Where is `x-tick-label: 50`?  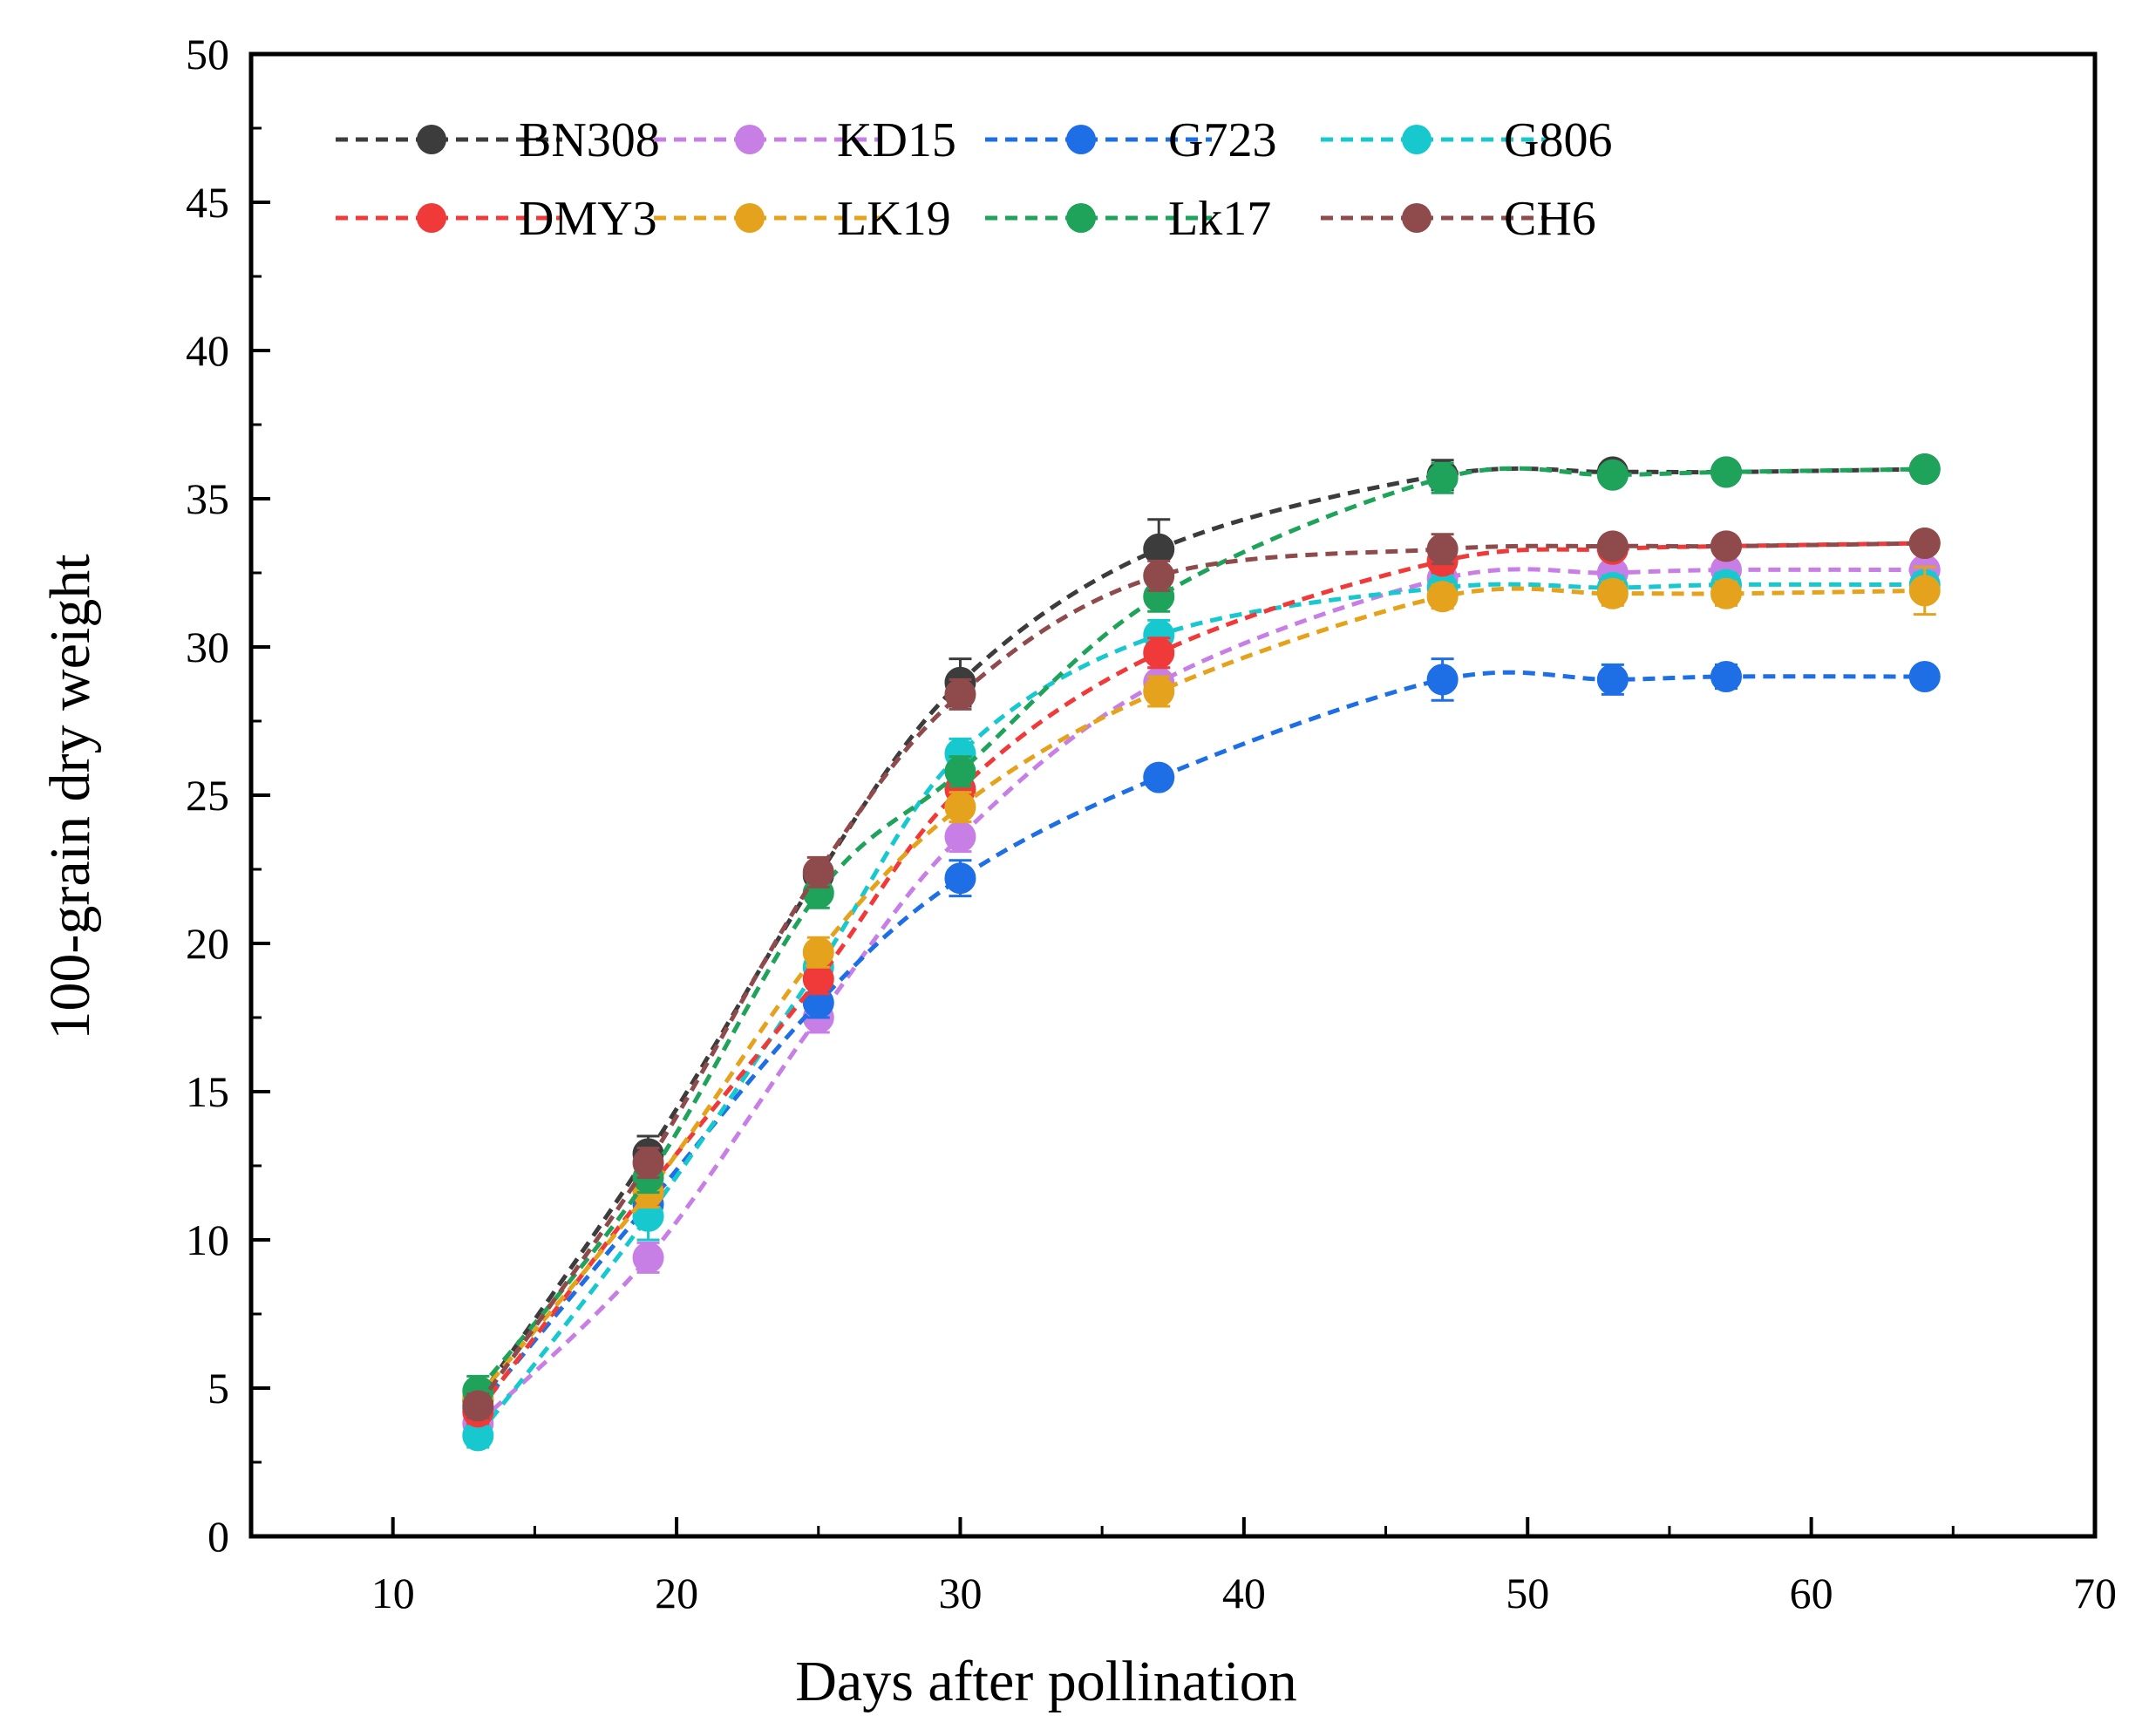 x-tick-label: 50 is located at coordinates (1527, 1593).